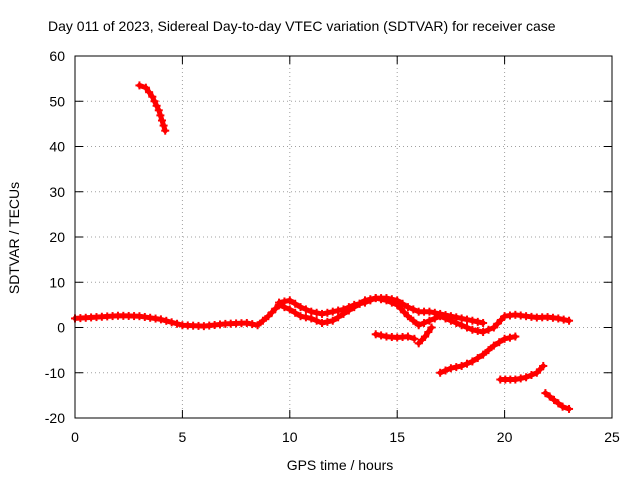  What do you see at coordinates (290, 437) in the screenshot?
I see `x-tick-label: 10` at bounding box center [290, 437].